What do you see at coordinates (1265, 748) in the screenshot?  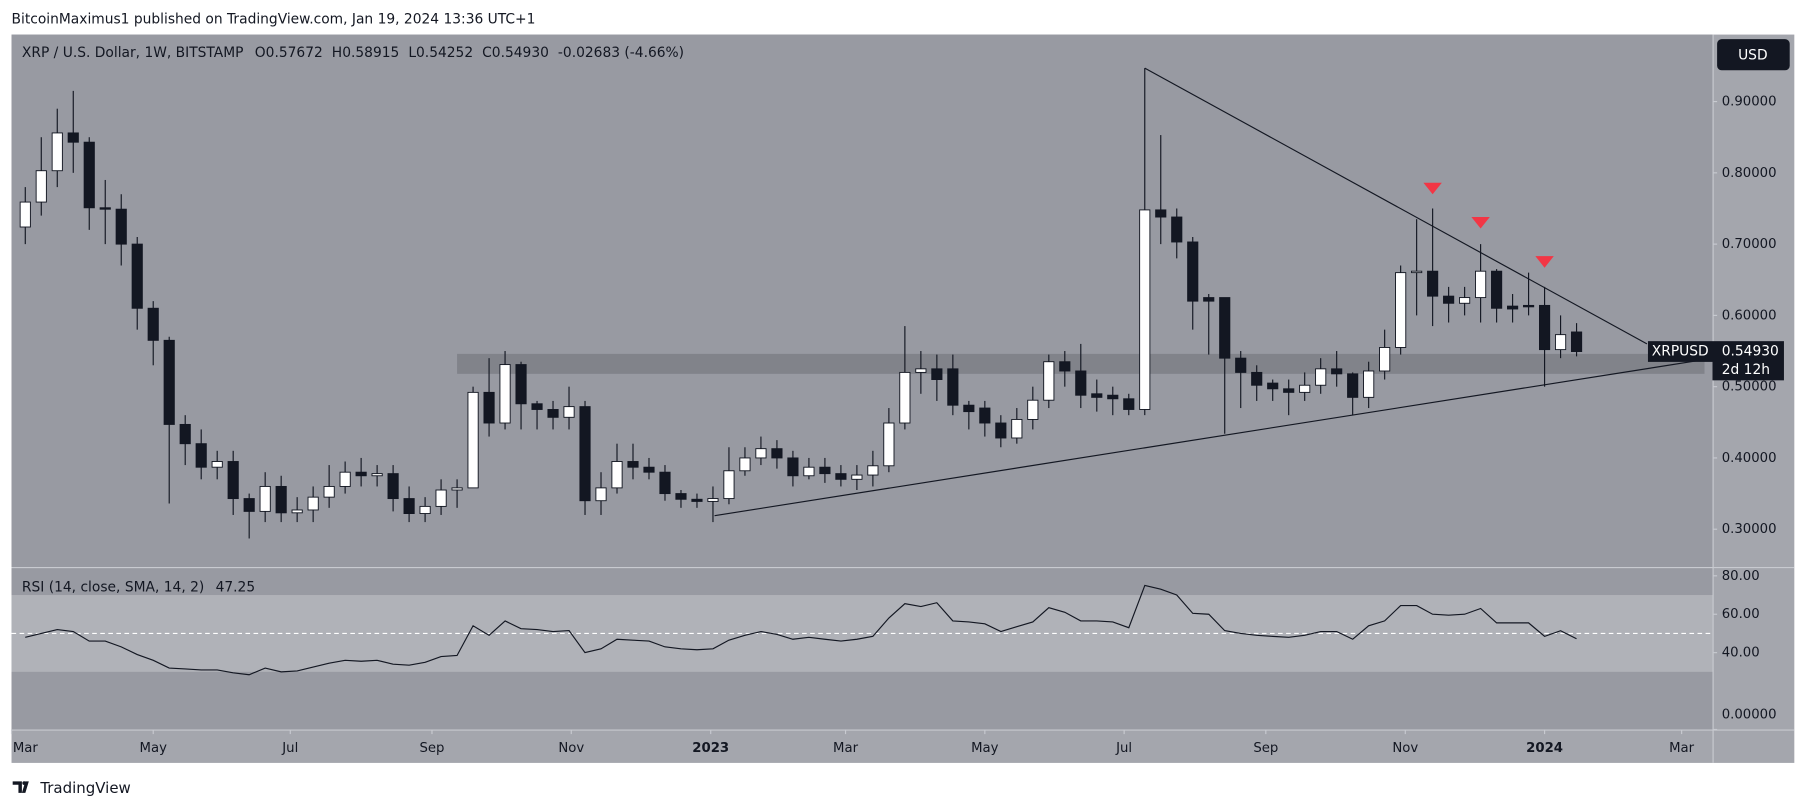 I see `x-tick-label: Sep` at bounding box center [1265, 748].